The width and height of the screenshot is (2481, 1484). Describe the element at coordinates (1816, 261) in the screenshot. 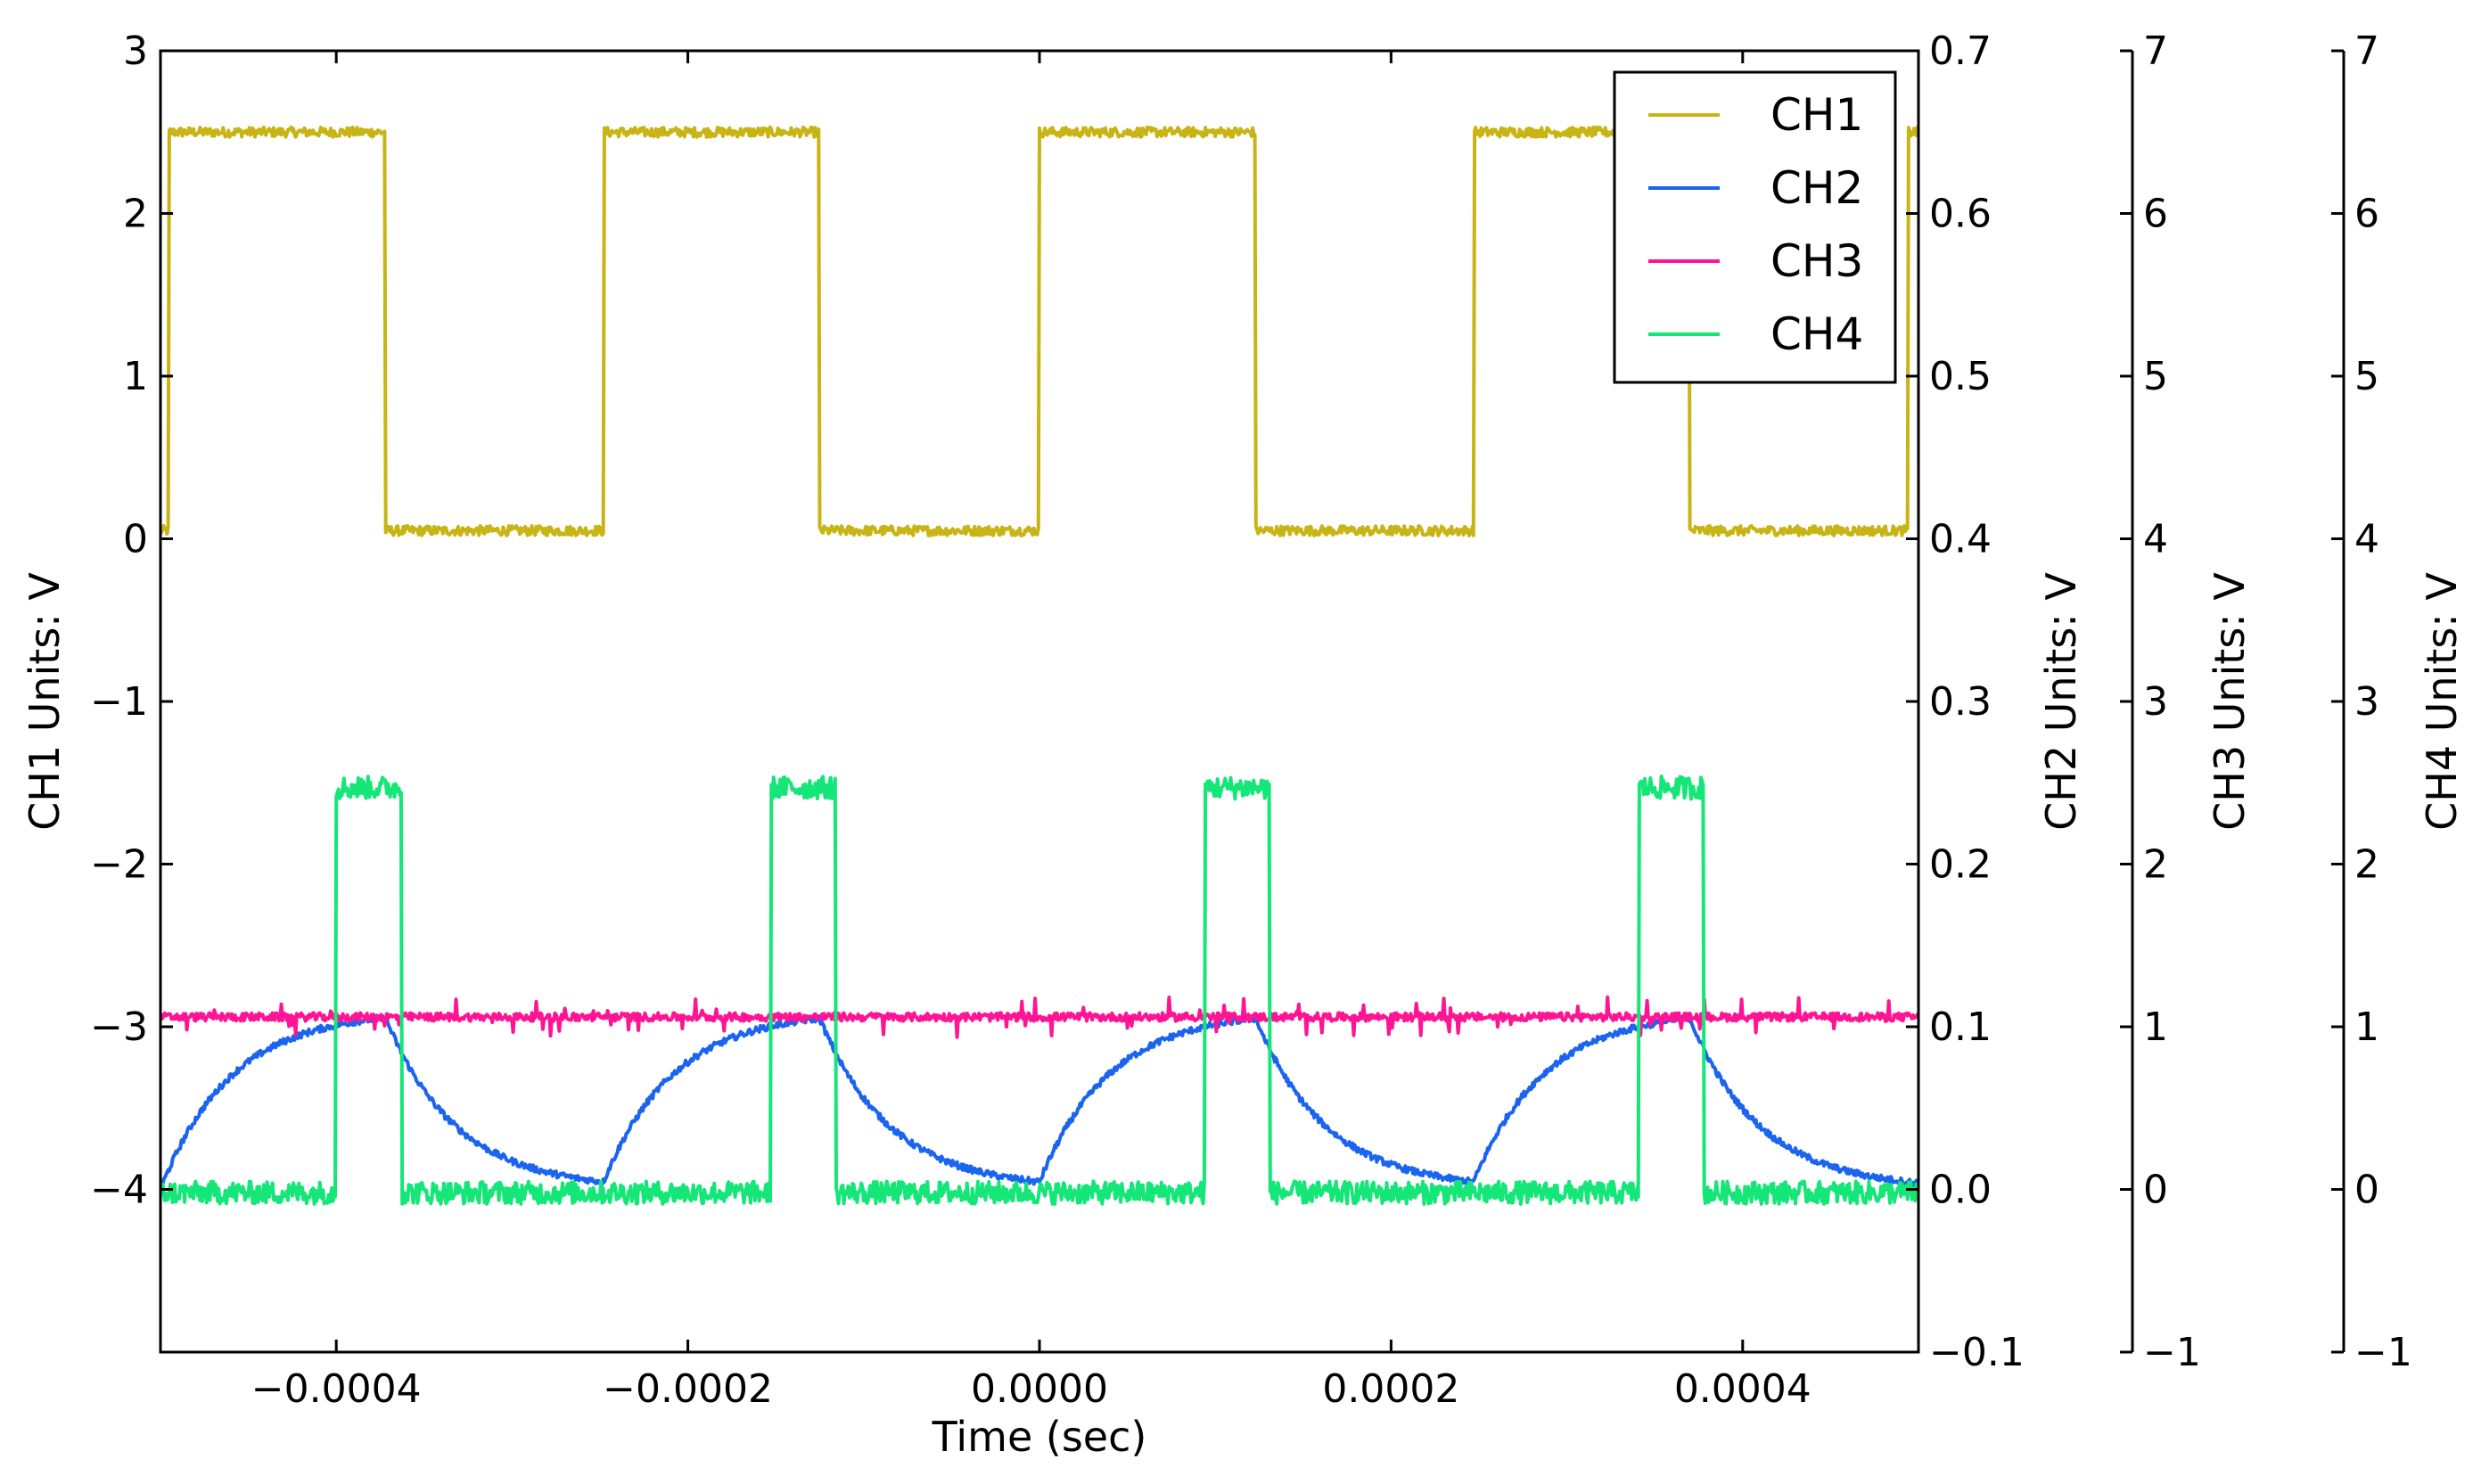

I see `legend-label-ch3: CH3` at that location.